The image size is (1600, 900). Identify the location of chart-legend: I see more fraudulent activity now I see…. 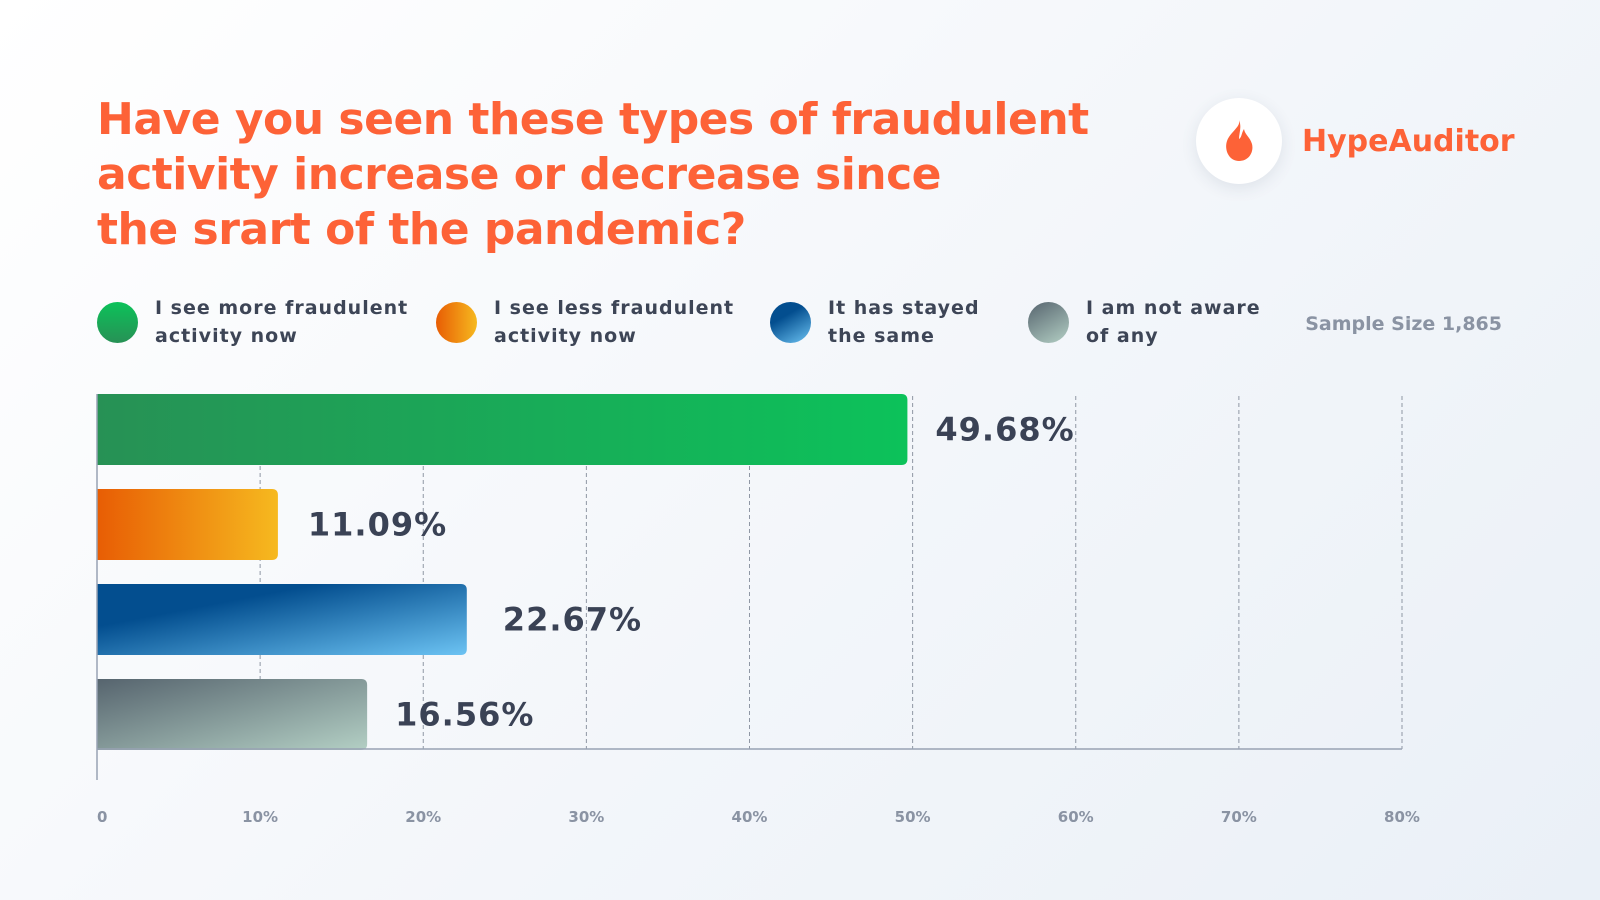
(800, 324).